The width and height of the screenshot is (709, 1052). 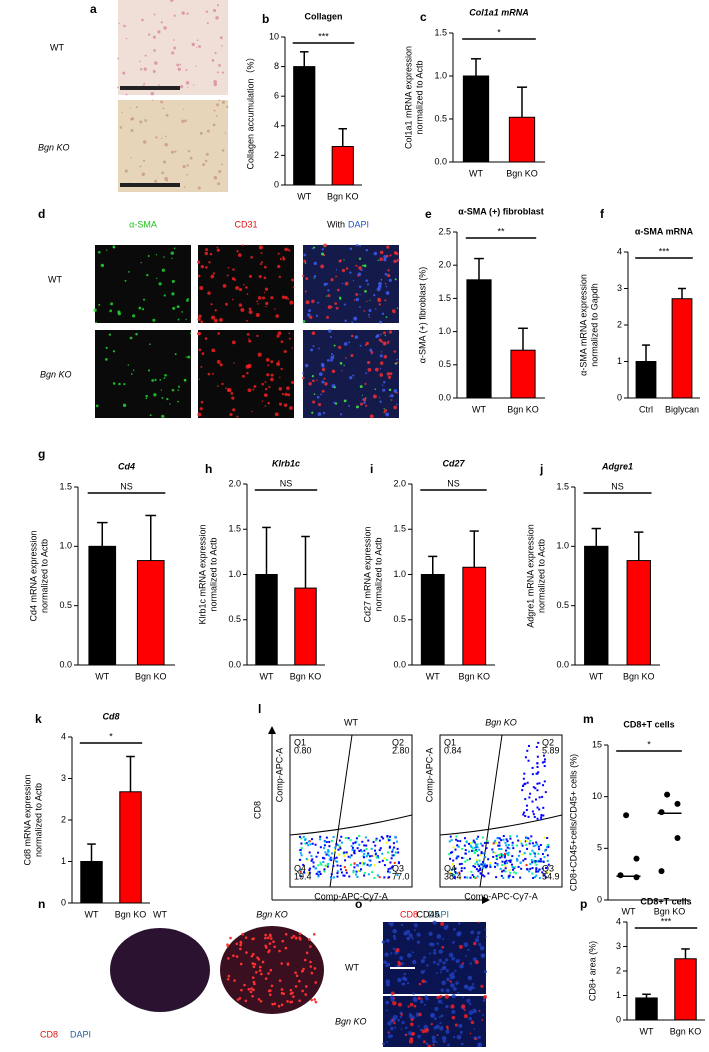 I want to click on y-tick-label: 0, so click(x=276, y=184).